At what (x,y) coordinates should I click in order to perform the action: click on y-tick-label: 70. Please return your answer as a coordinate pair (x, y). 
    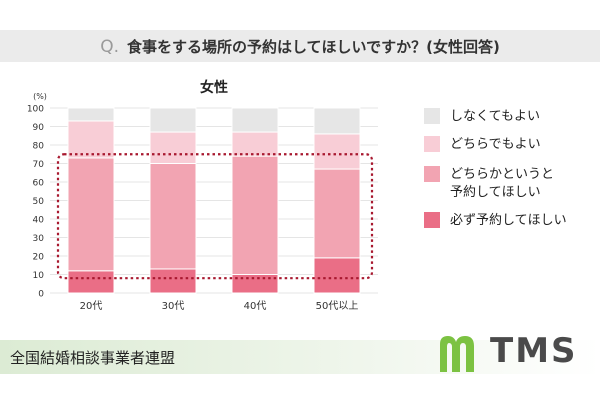
    Looking at the image, I should click on (39, 165).